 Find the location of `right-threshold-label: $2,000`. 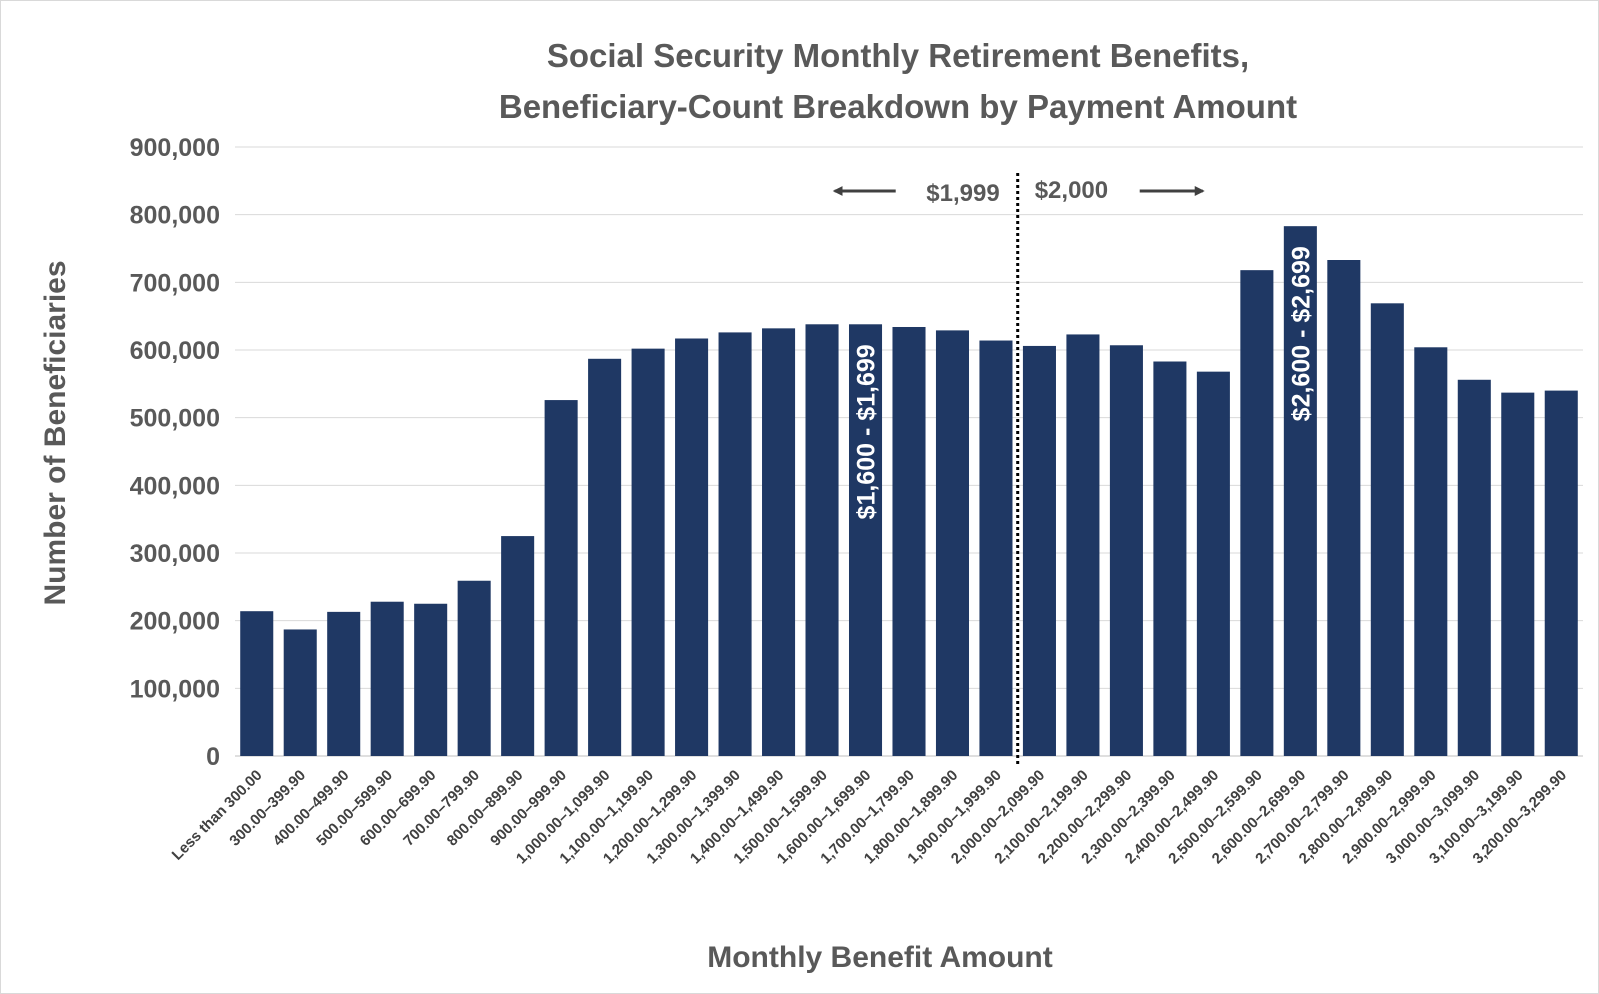

right-threshold-label: $2,000 is located at coordinates (1071, 190).